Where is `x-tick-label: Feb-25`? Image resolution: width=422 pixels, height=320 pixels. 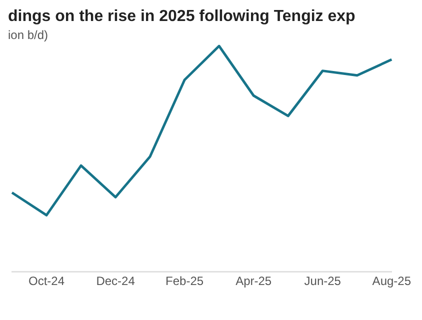 x-tick-label: Feb-25 is located at coordinates (185, 281).